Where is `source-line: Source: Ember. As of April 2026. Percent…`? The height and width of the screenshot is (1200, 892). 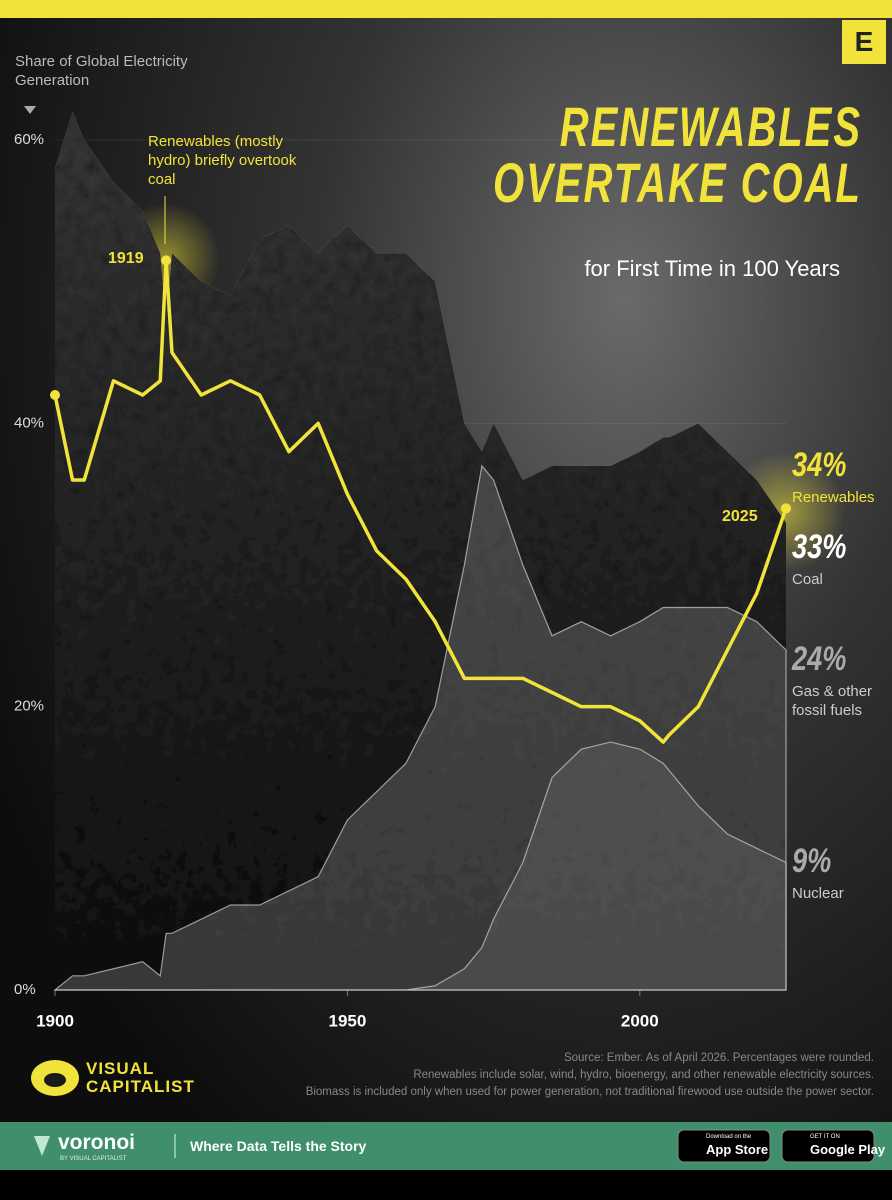
source-line: Source: Ember. As of April 2026. Percent… is located at coordinates (718, 1058).